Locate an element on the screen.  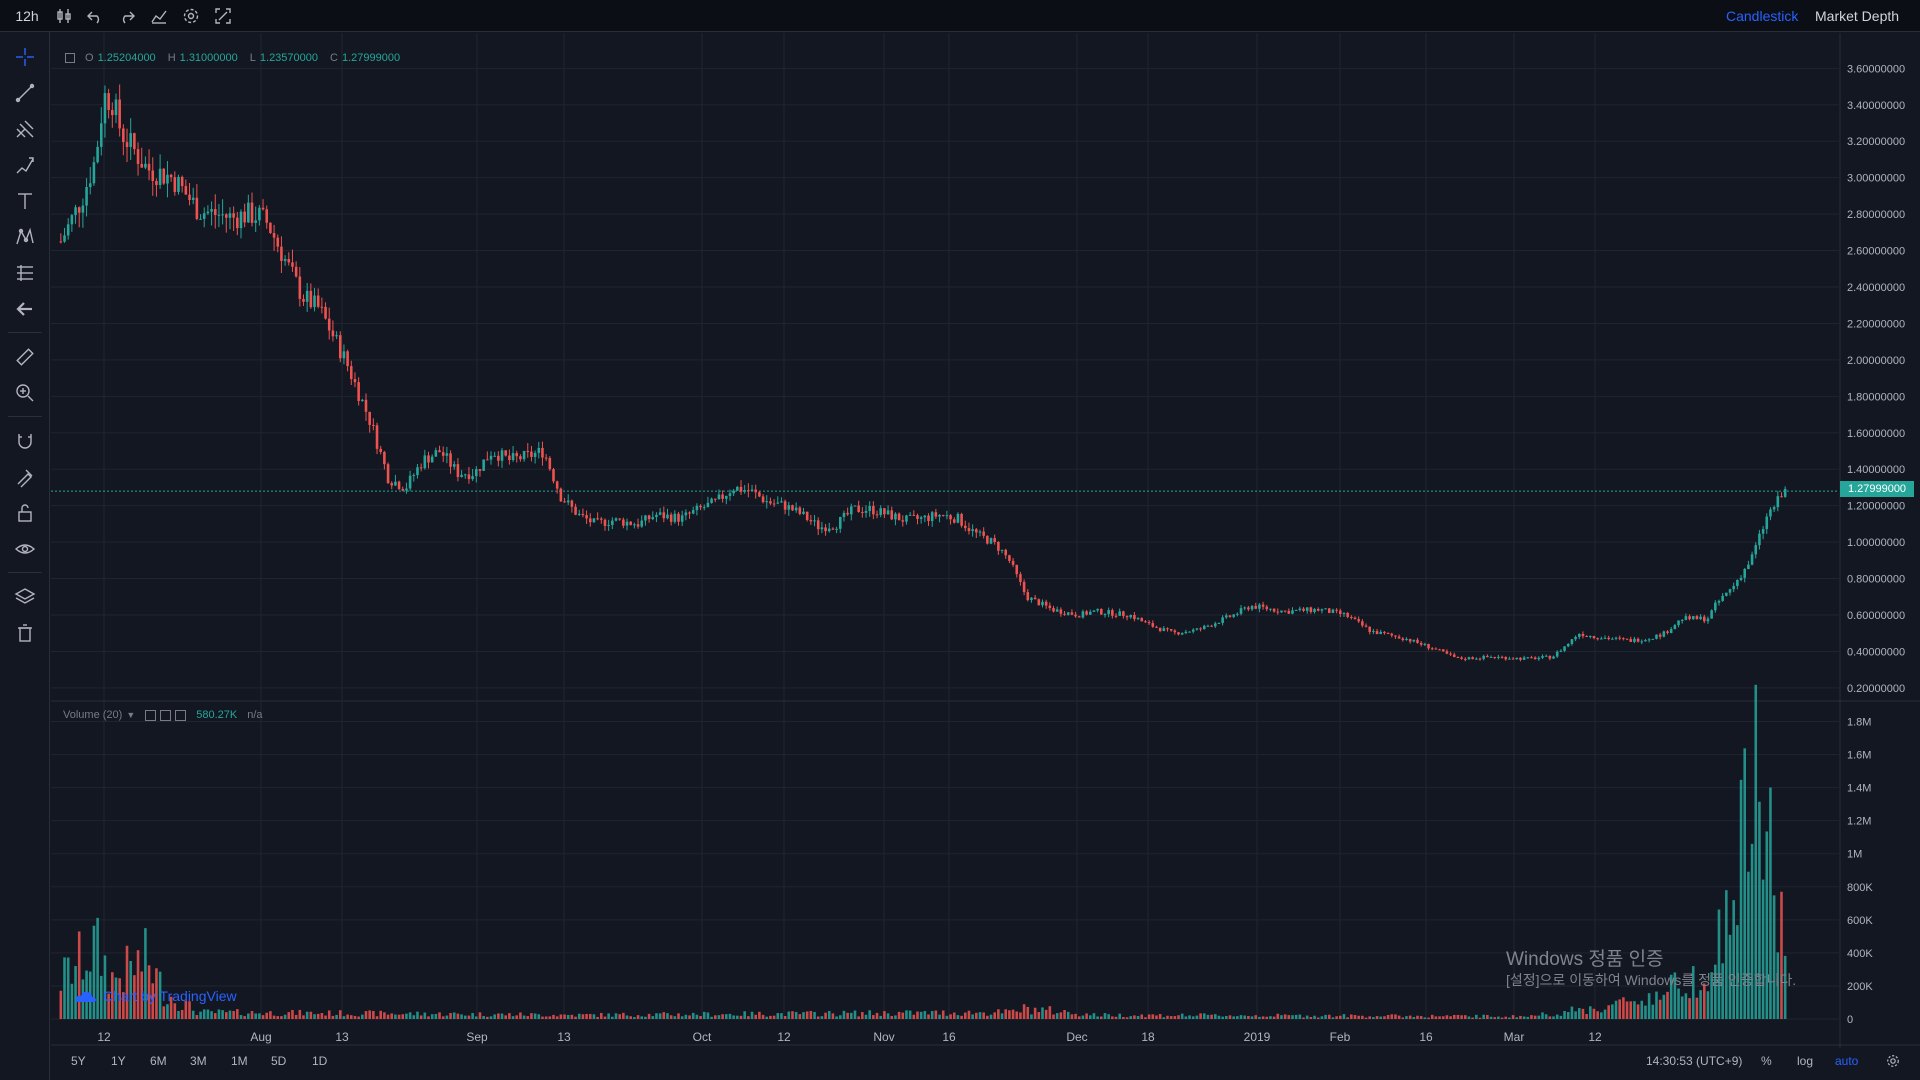
volume-indicator-name: Volume (20) is located at coordinates (93, 715).